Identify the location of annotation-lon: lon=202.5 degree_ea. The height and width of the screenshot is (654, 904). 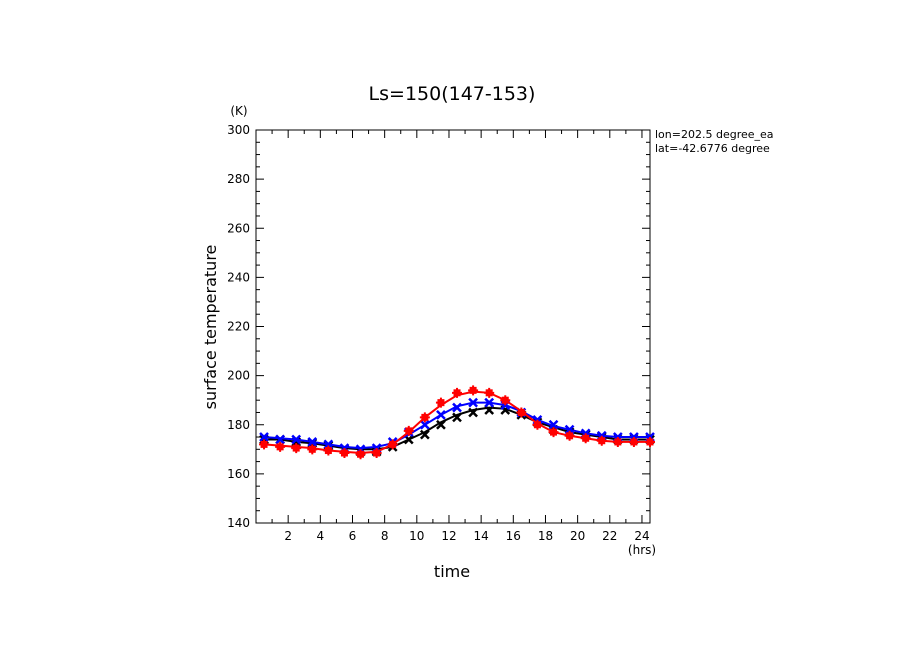
(714, 134).